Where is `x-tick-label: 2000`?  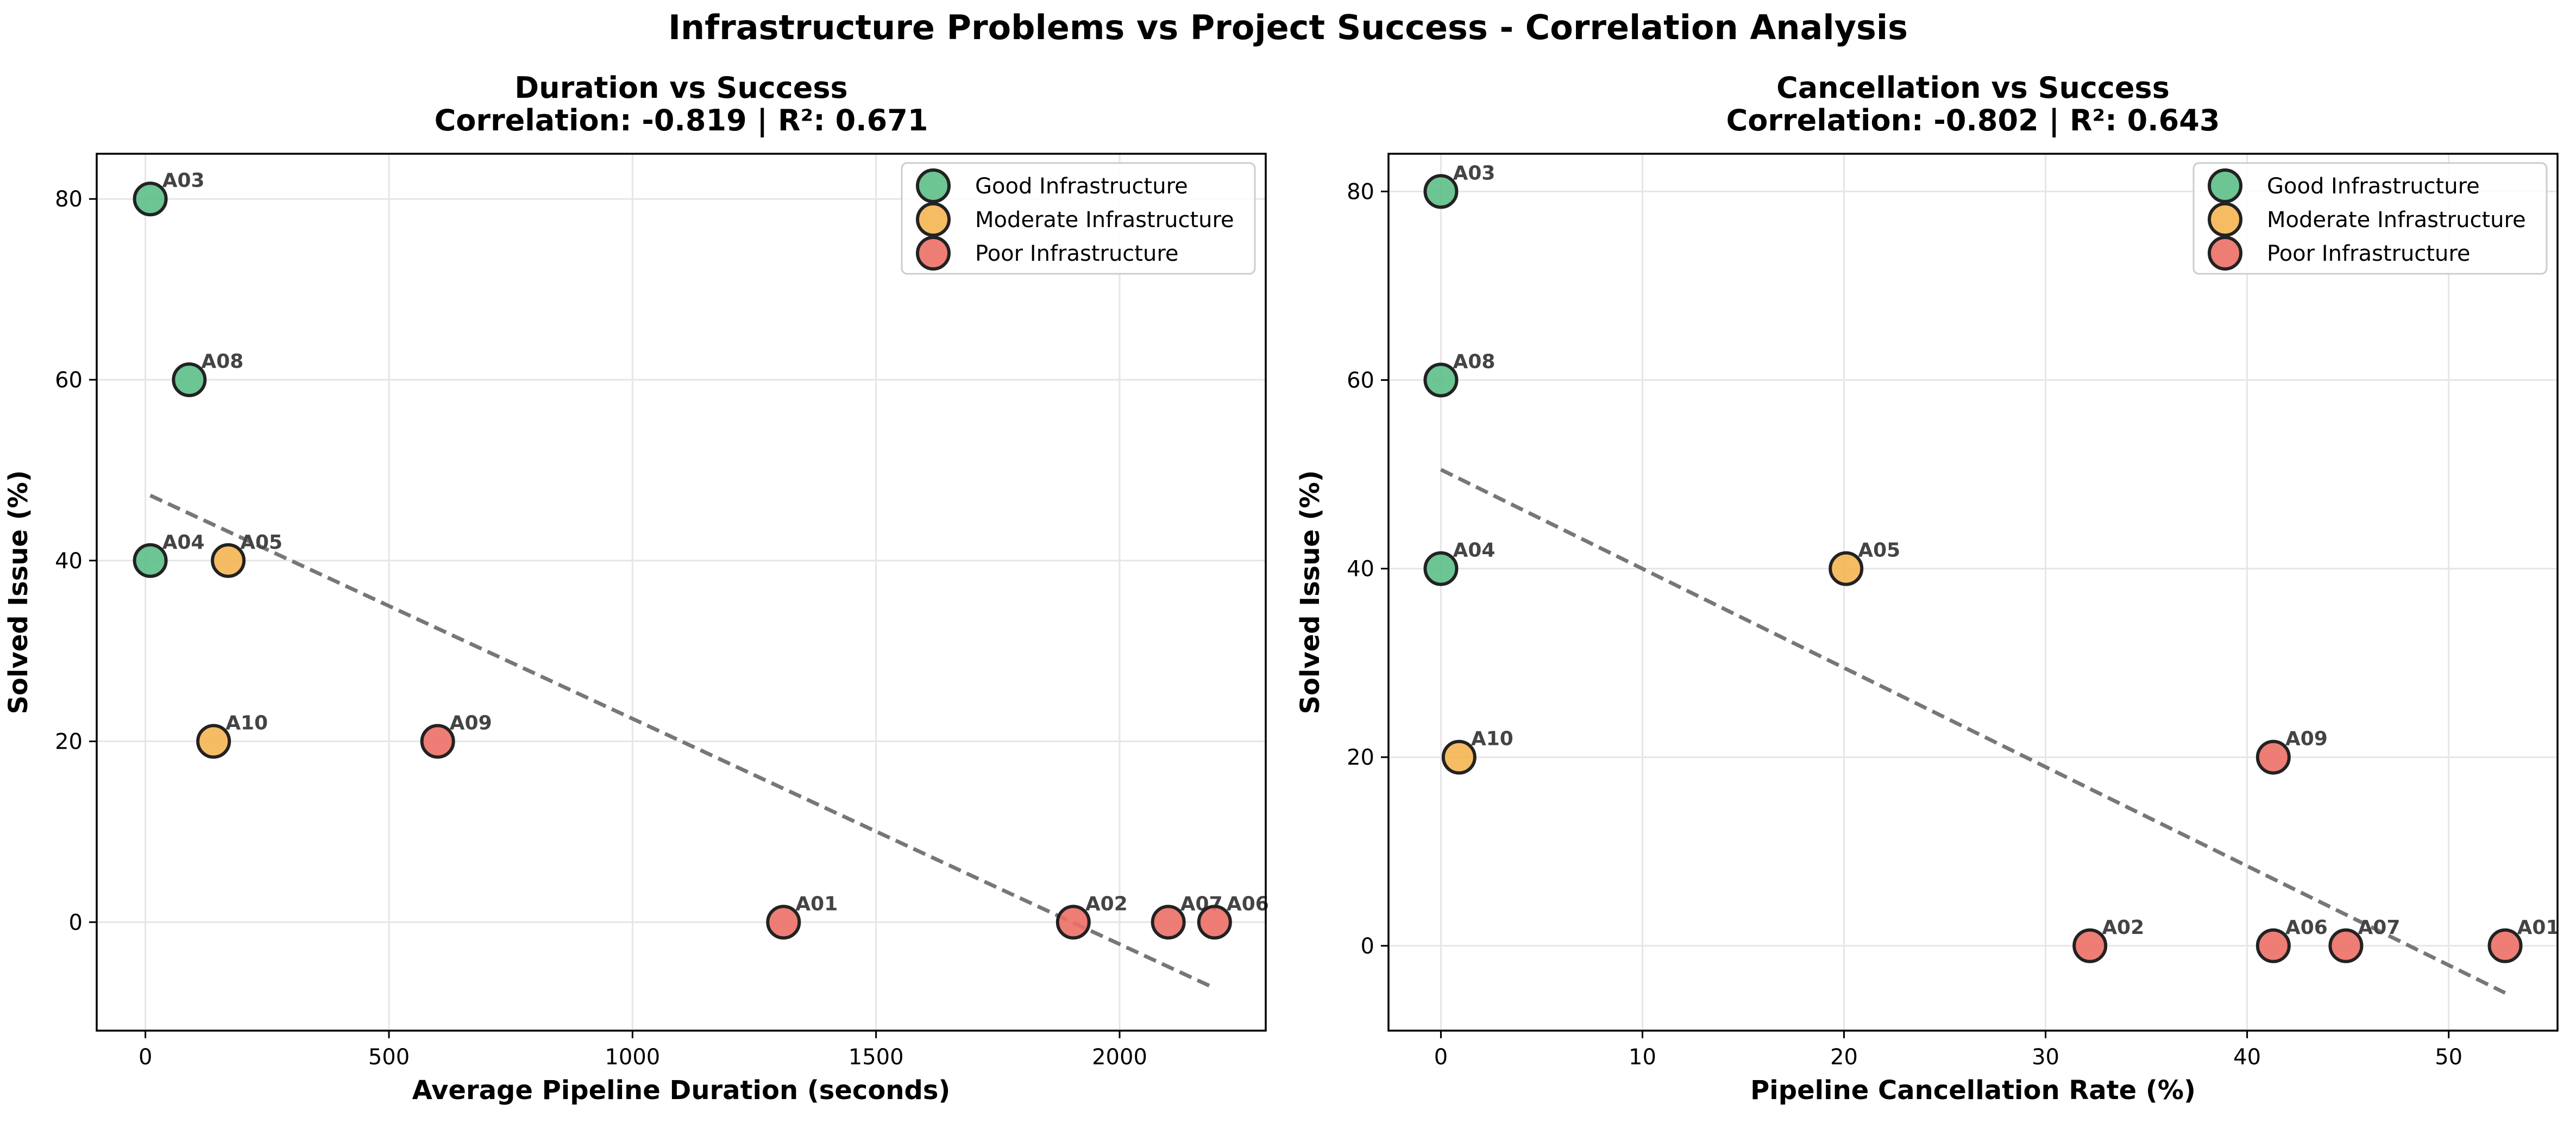
x-tick-label: 2000 is located at coordinates (1119, 1057).